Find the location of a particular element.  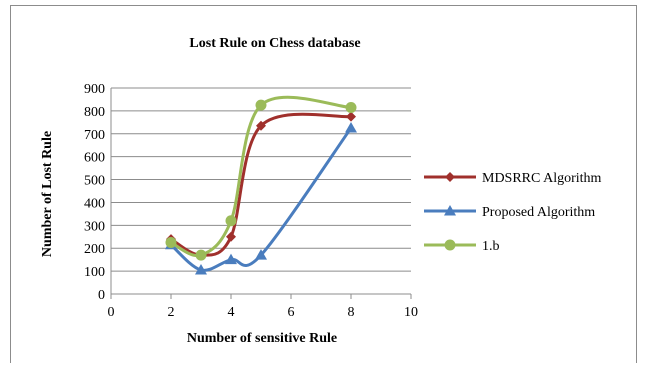

y-axis-title: Number of Lost Rule is located at coordinates (47, 194).